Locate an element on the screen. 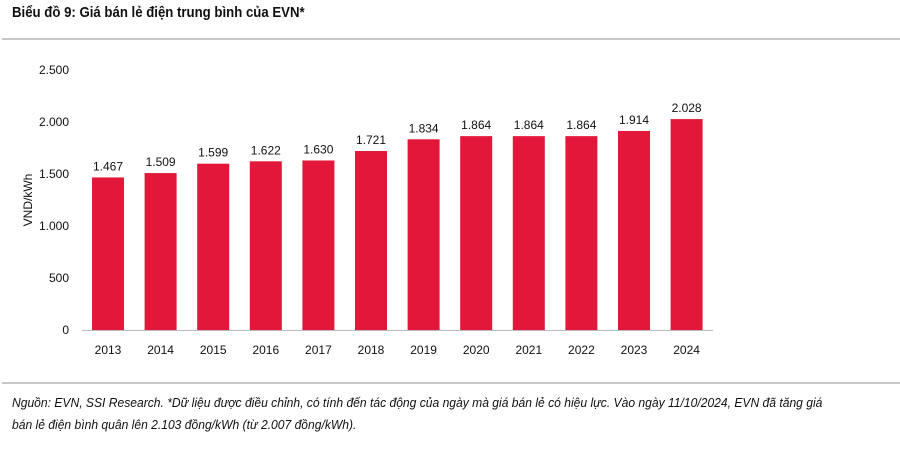  data-label: 1.622 is located at coordinates (266, 150).